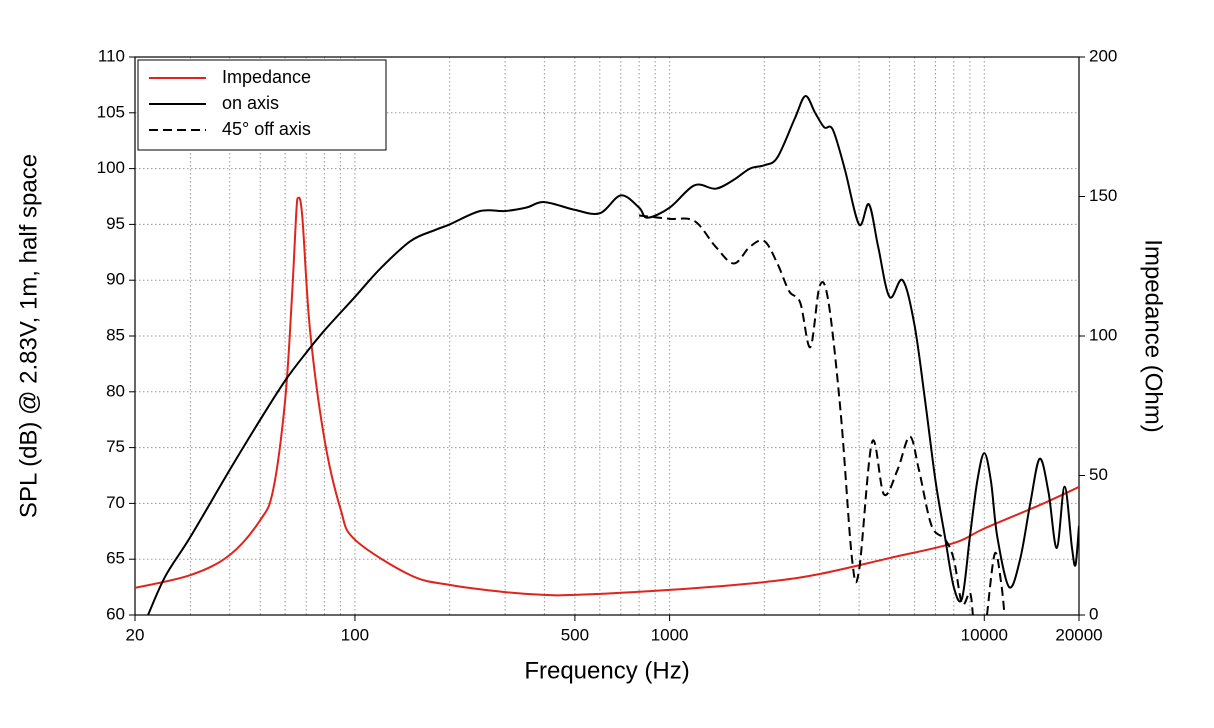 This screenshot has height=728, width=1214. Describe the element at coordinates (115, 279) in the screenshot. I see `y-tick-label: 90` at that location.